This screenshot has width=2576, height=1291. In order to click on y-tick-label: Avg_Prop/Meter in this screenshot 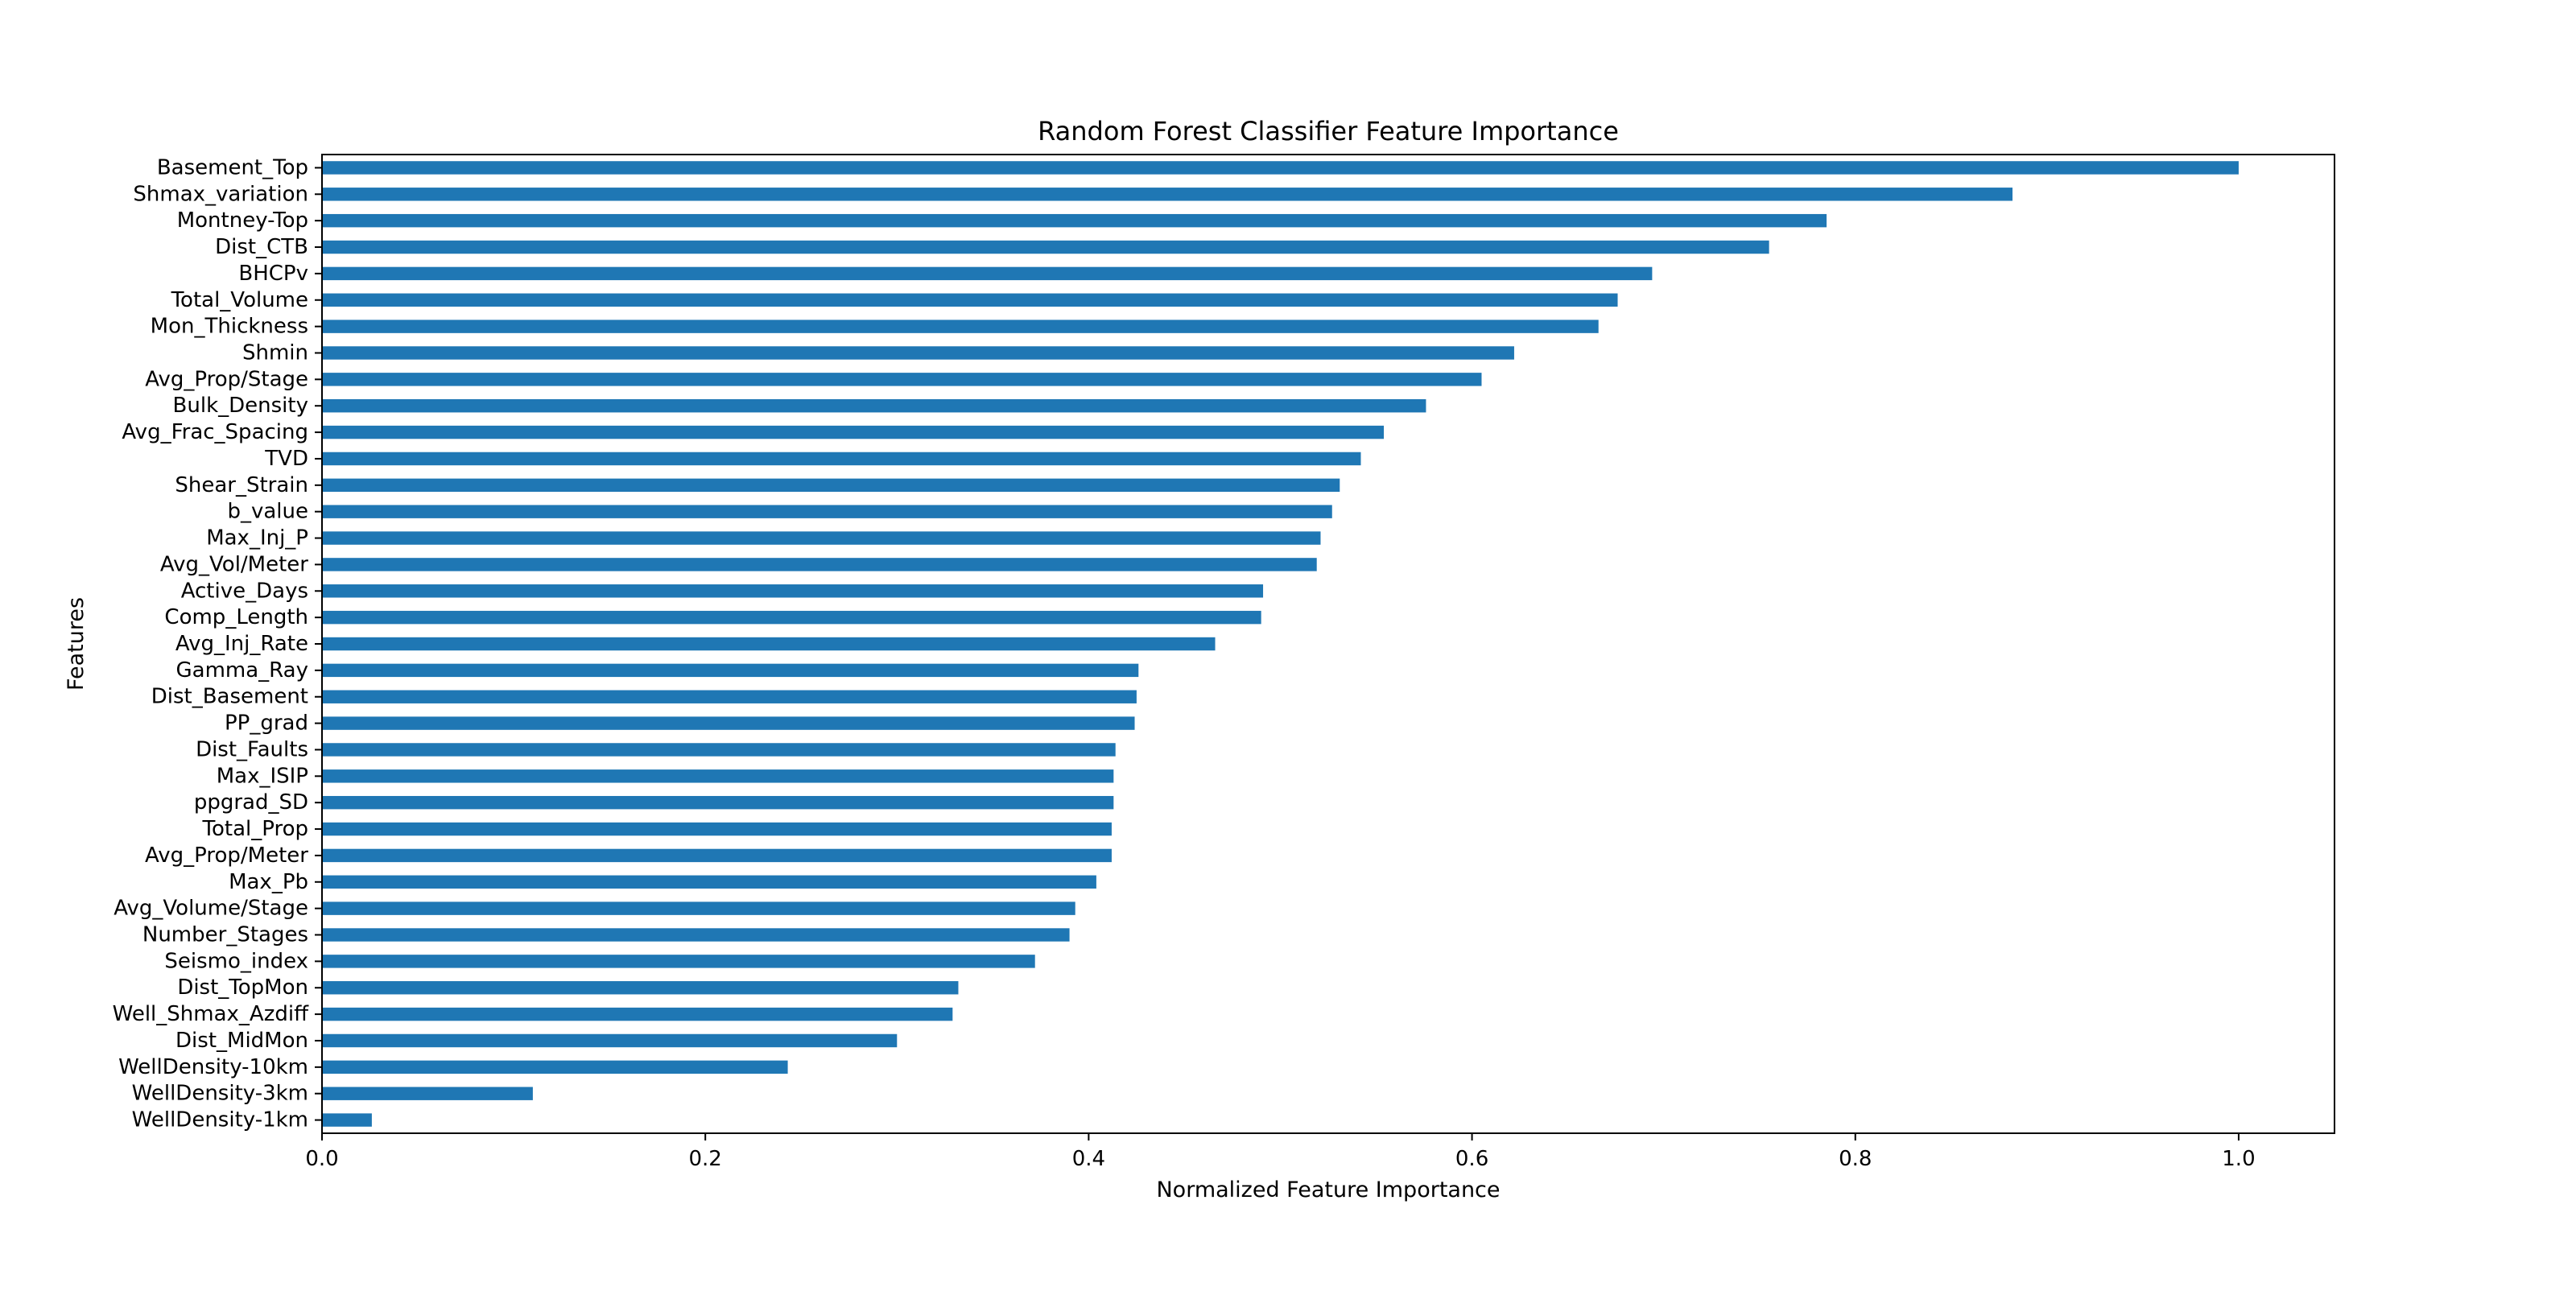, I will do `click(226, 855)`.